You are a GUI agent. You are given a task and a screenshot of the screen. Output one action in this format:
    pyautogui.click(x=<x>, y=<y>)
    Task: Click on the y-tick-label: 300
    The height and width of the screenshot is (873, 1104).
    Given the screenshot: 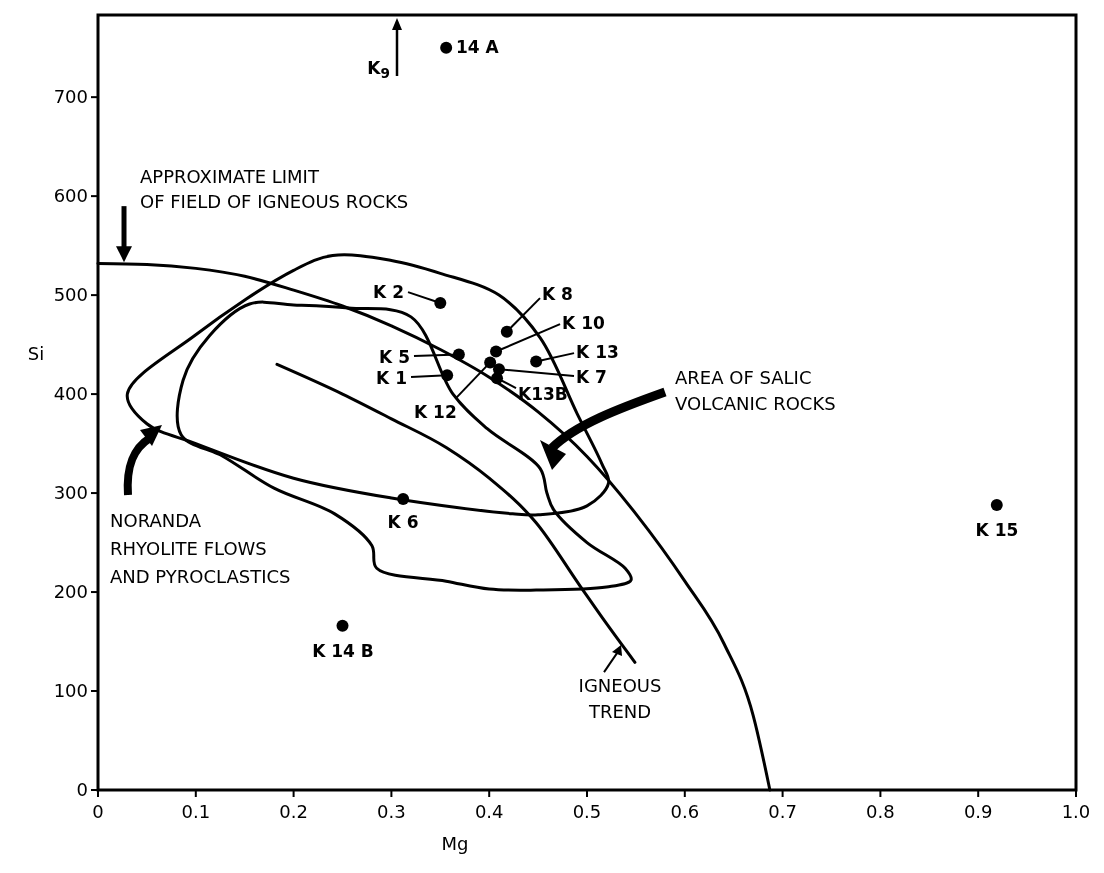 What is the action you would take?
    pyautogui.click(x=70, y=493)
    